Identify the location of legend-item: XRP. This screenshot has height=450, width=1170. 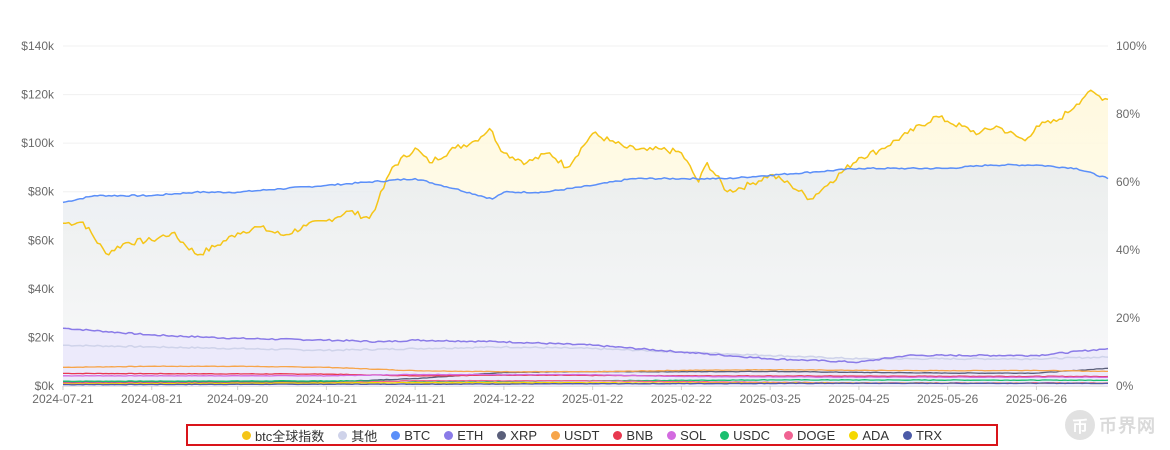
(517, 435).